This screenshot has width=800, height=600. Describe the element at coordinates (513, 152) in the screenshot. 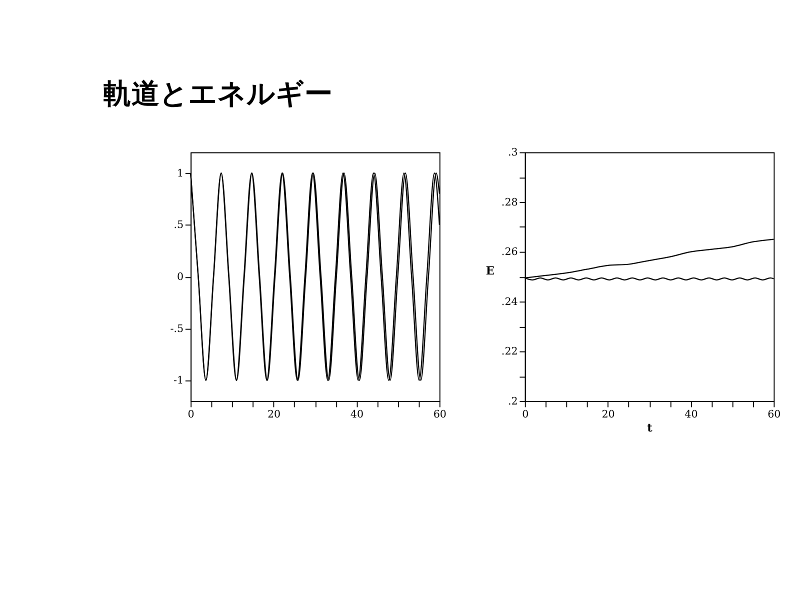

I see `y-tick-label: .3` at that location.